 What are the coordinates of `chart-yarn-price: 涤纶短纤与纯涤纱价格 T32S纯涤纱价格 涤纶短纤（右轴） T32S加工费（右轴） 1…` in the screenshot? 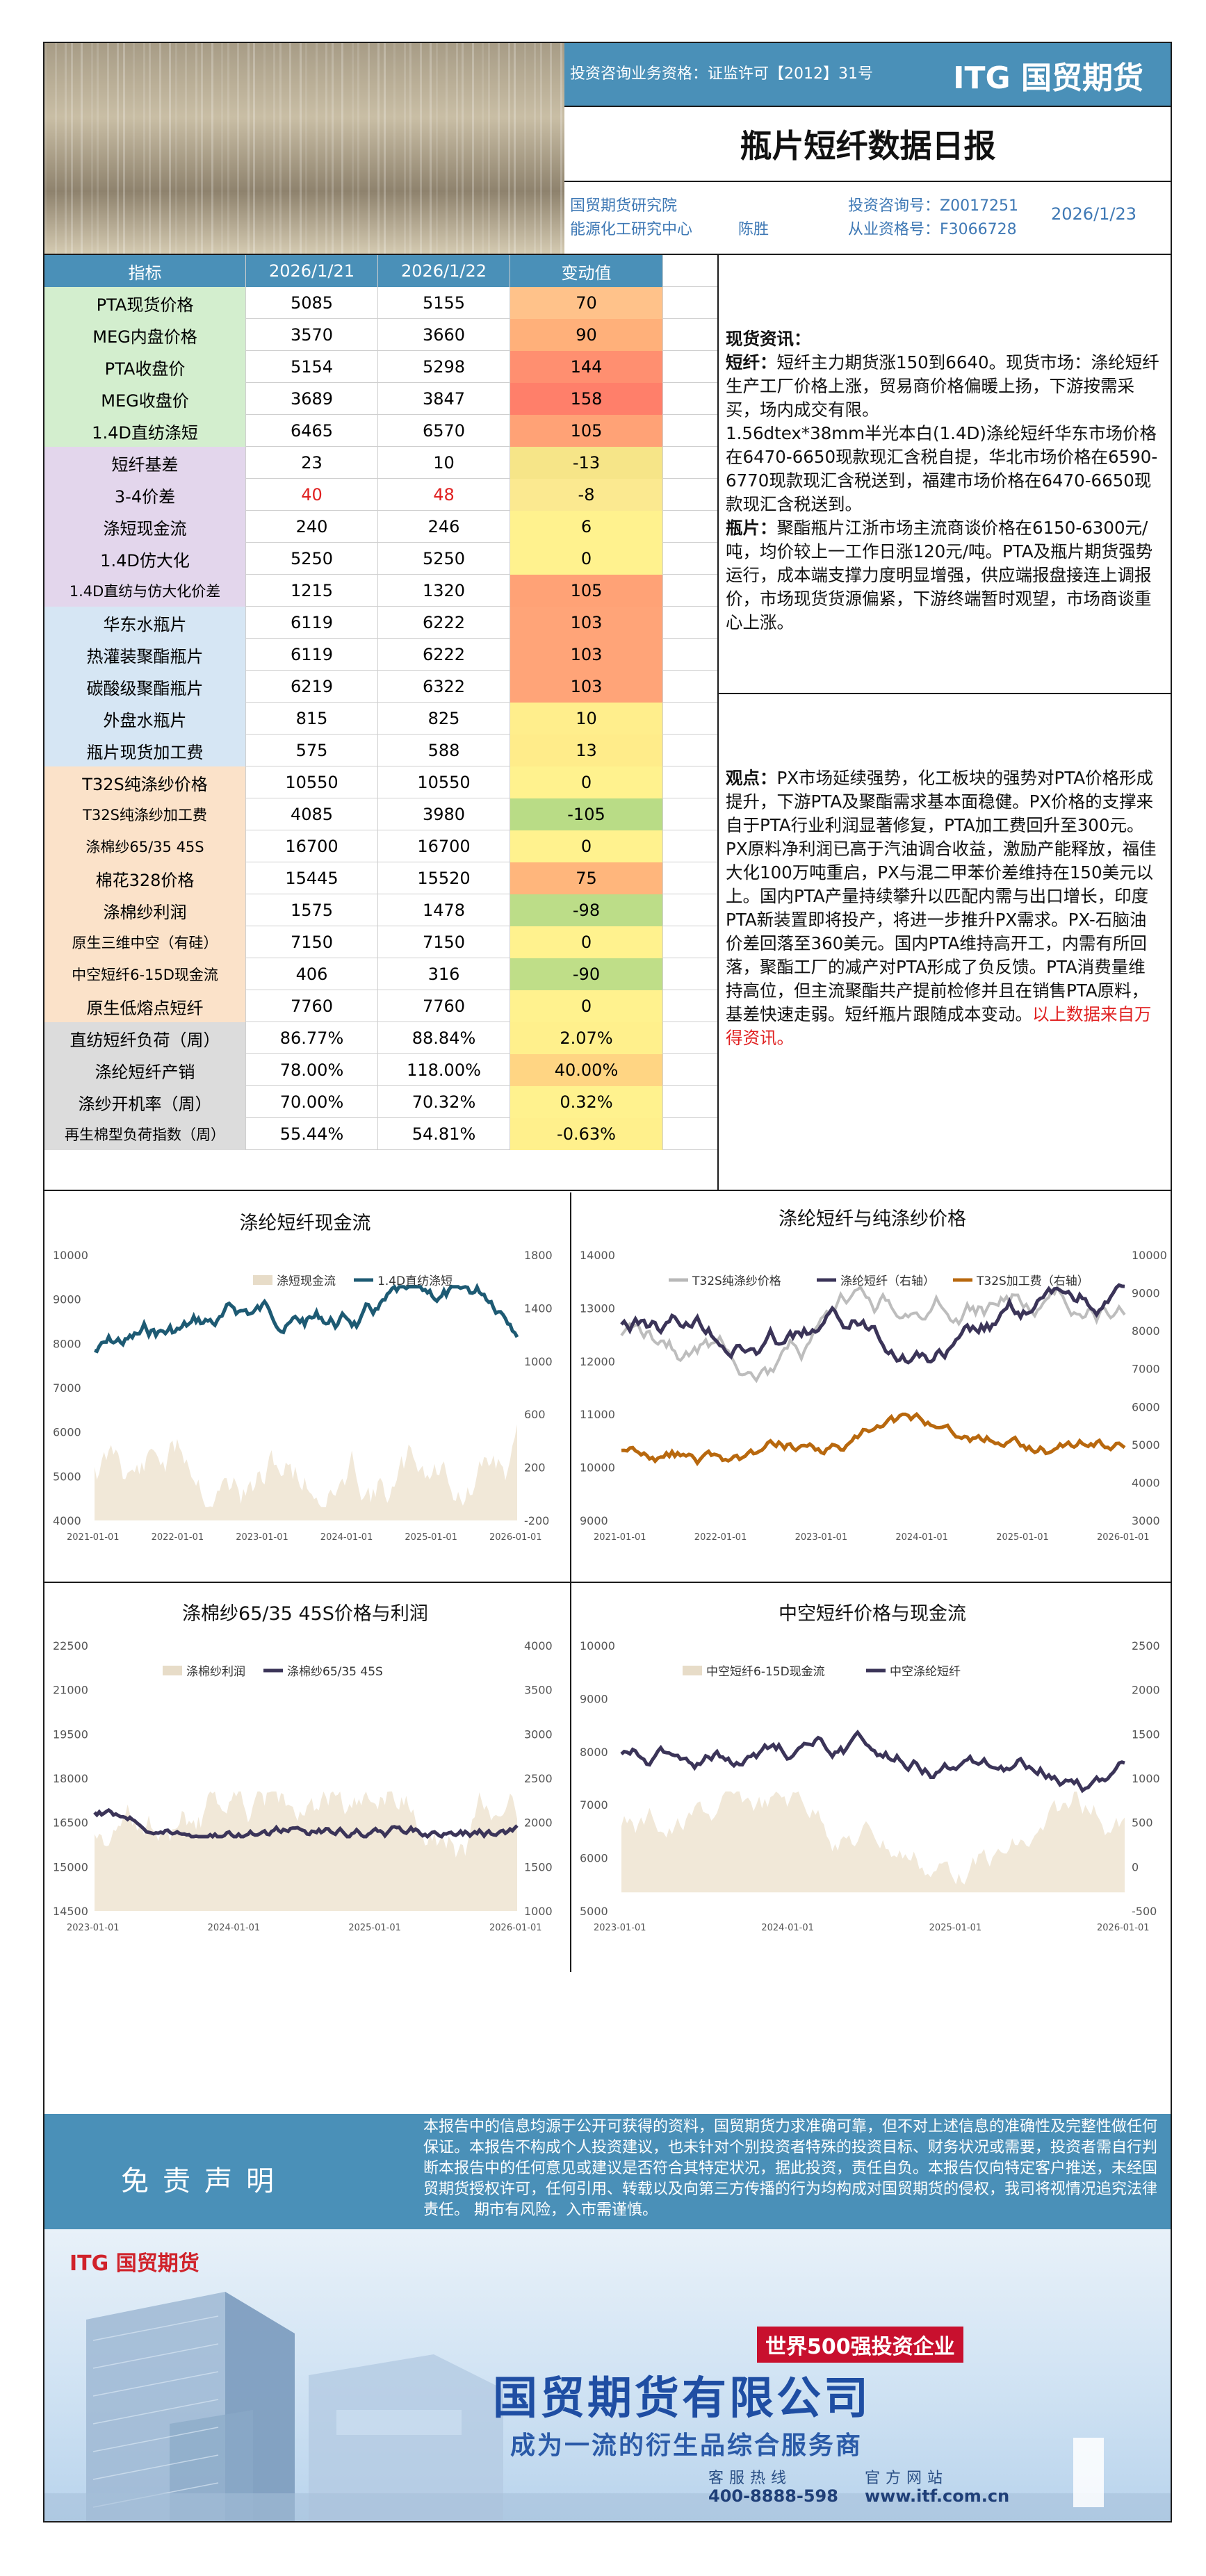 It's located at (870, 1387).